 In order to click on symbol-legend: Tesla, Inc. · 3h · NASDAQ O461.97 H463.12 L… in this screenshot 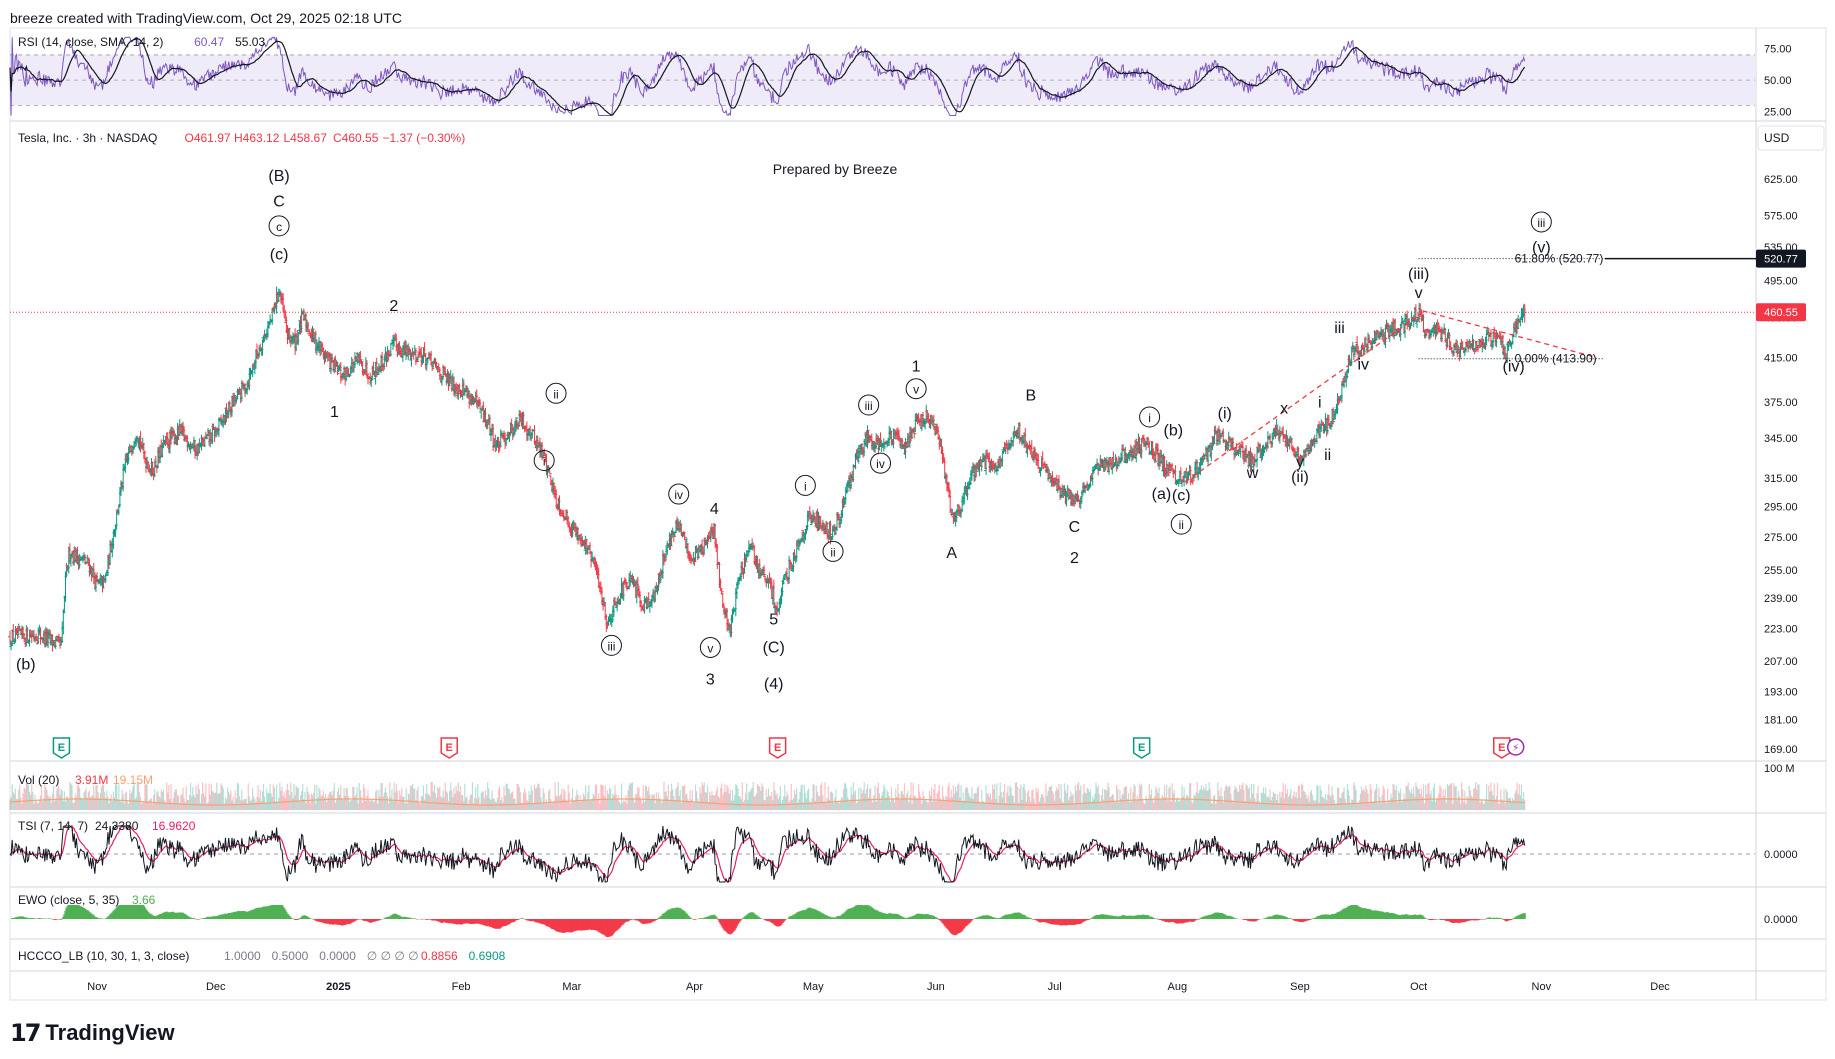, I will do `click(241, 138)`.